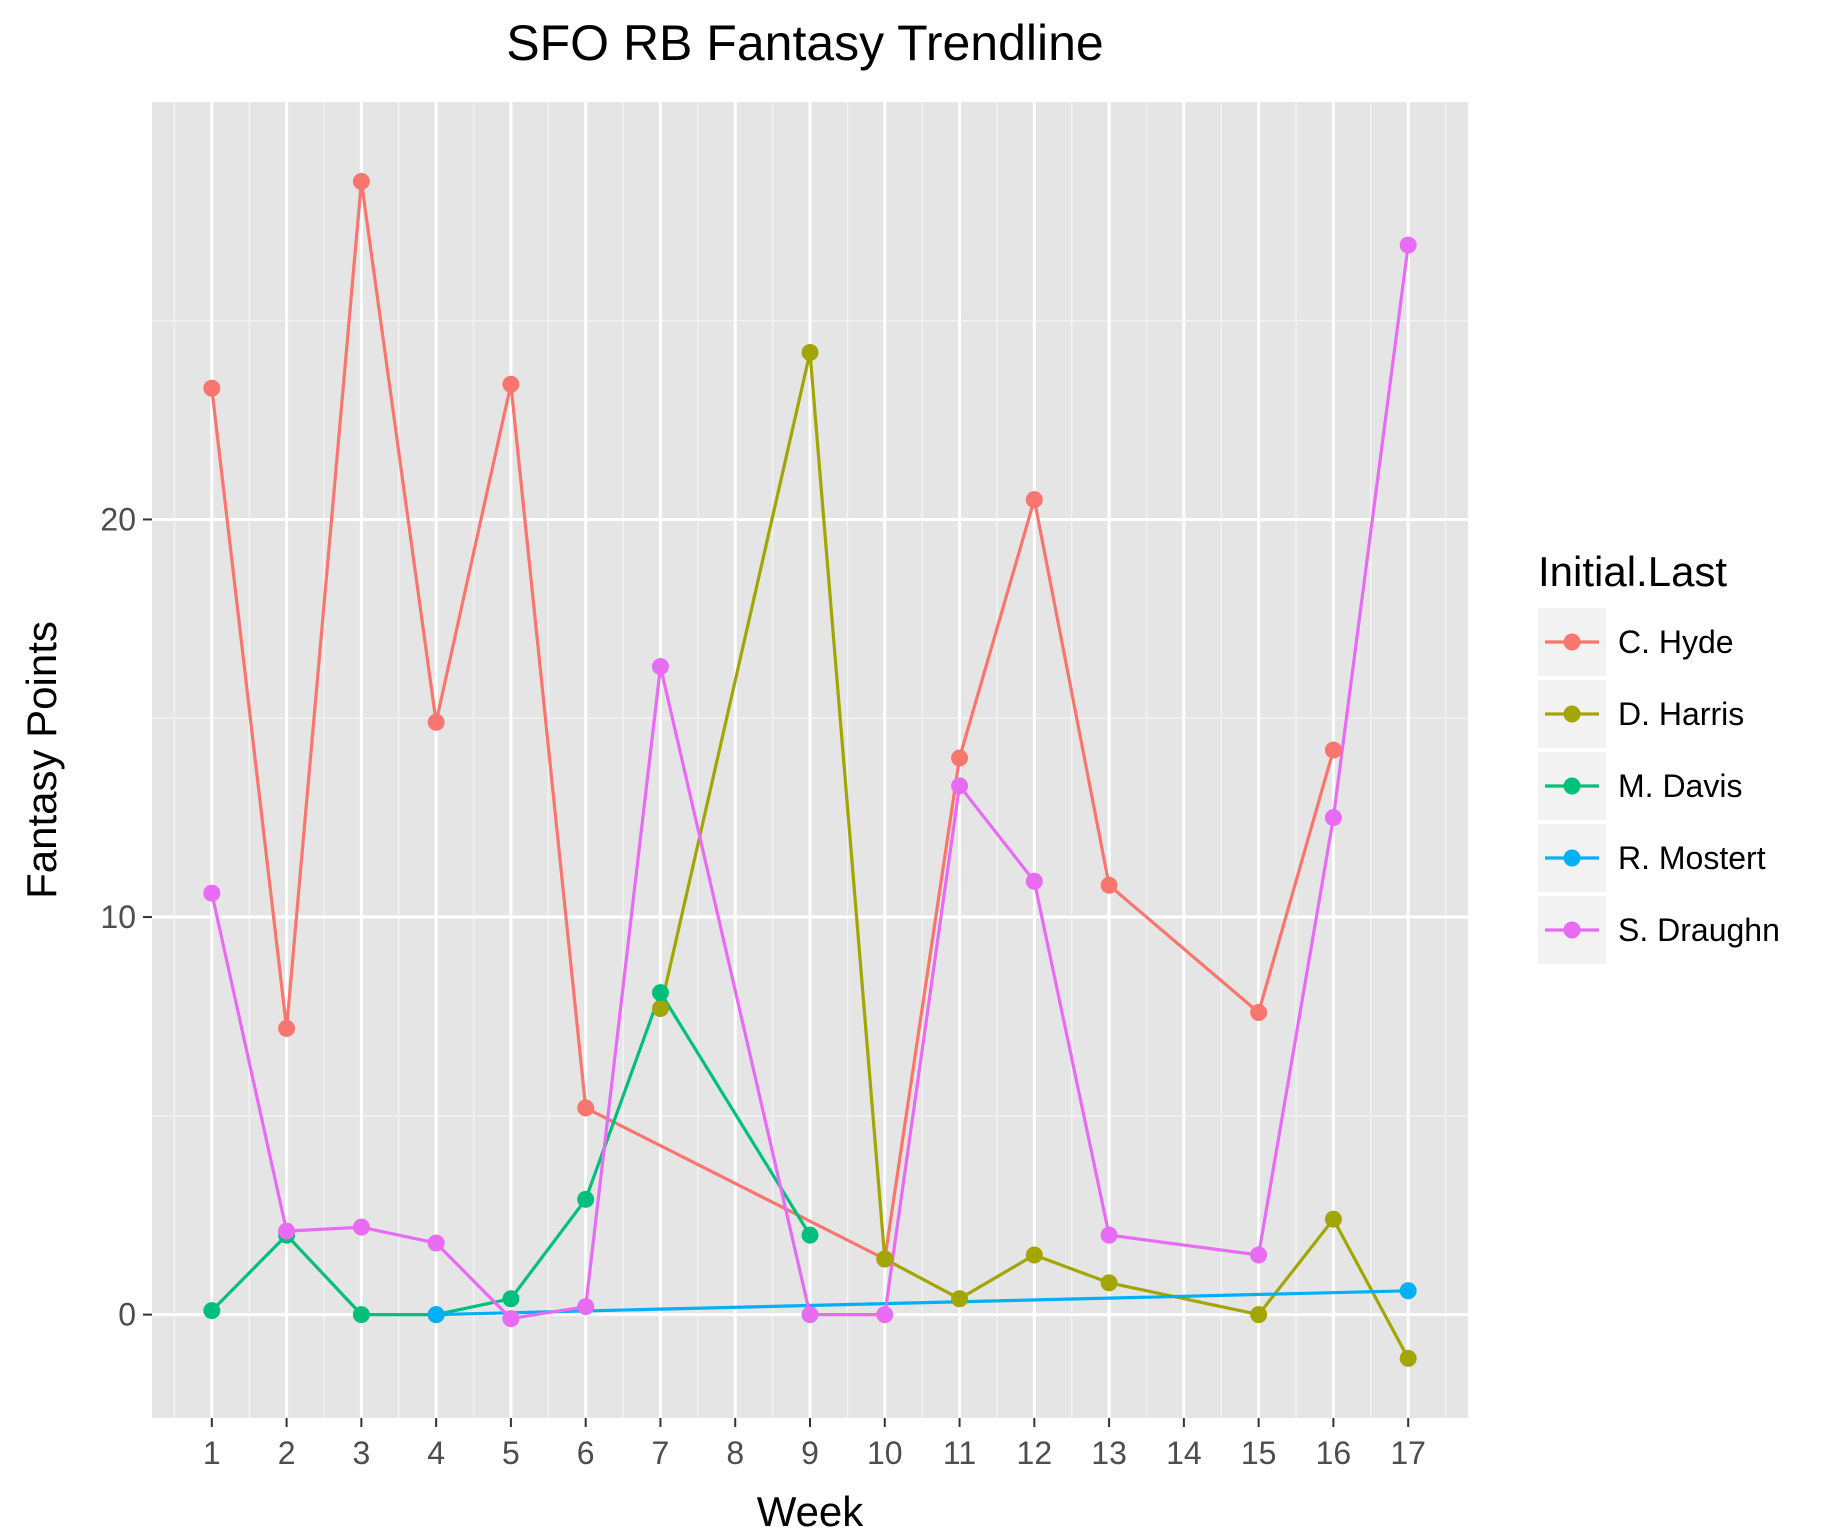  Describe the element at coordinates (1692, 858) in the screenshot. I see `legend-label: R. Mostert` at that location.